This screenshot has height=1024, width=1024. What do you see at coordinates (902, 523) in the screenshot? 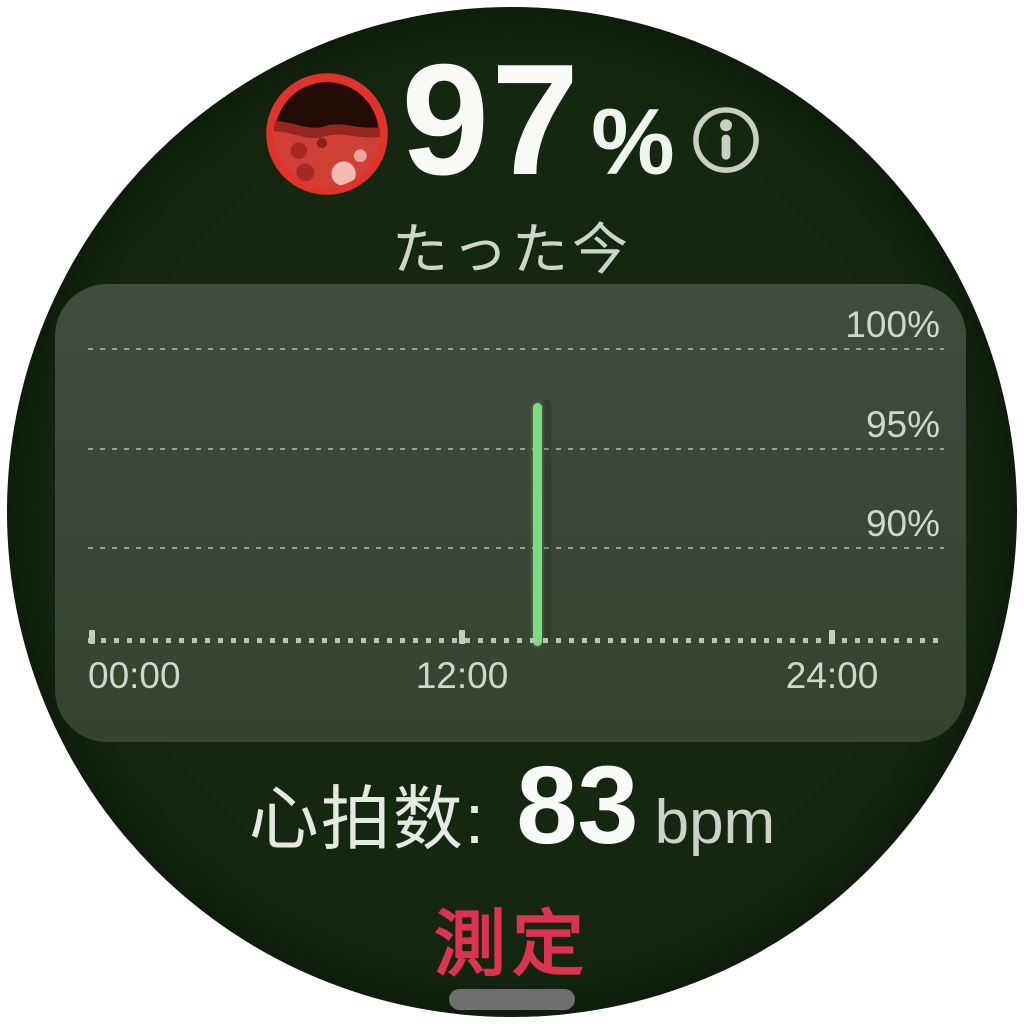
I see `y-axis-label-90: 90%` at bounding box center [902, 523].